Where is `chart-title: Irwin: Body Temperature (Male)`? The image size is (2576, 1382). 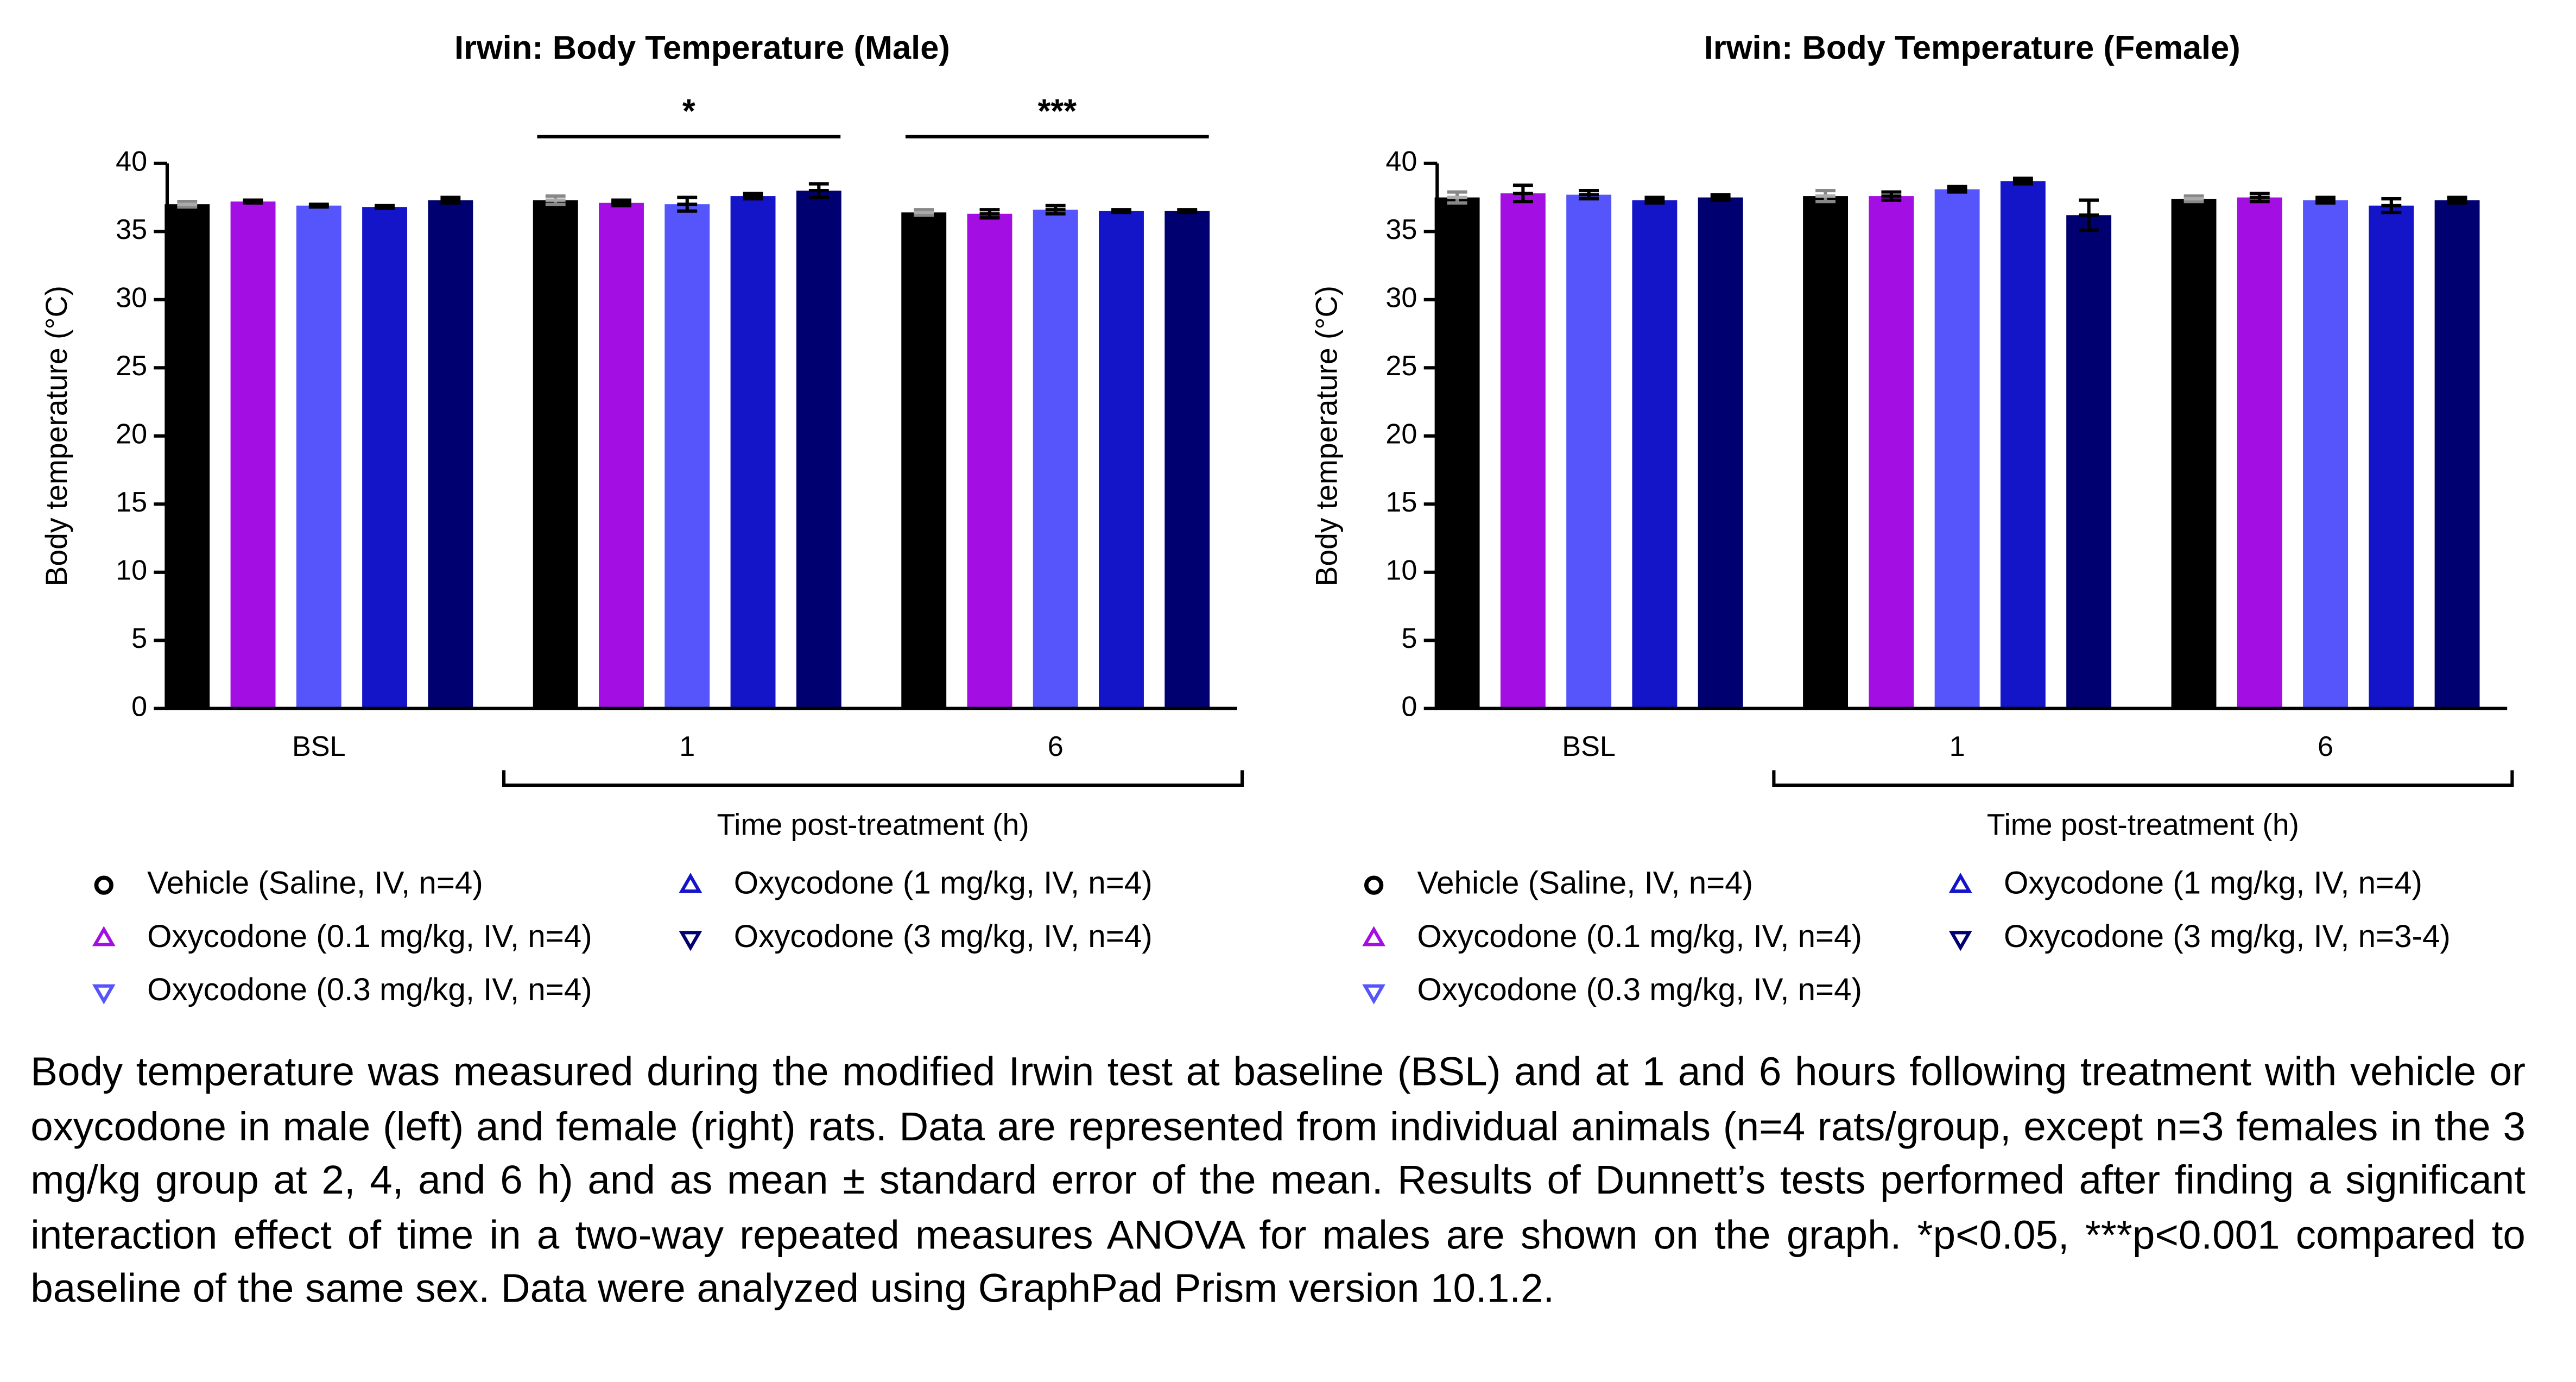
chart-title: Irwin: Body Temperature (Male) is located at coordinates (702, 47).